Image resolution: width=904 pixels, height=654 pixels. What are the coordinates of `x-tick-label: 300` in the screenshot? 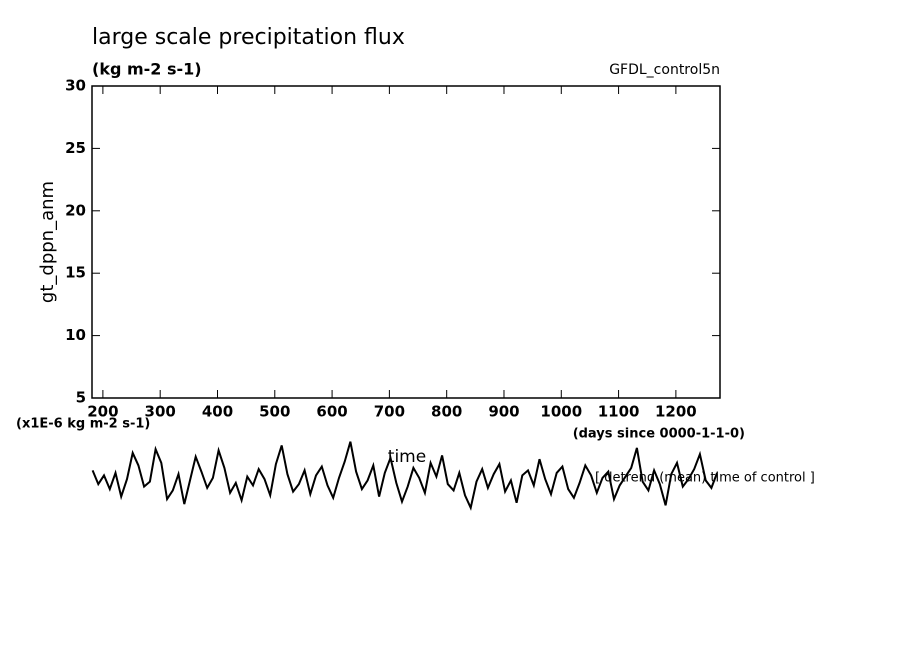 It's located at (160, 412).